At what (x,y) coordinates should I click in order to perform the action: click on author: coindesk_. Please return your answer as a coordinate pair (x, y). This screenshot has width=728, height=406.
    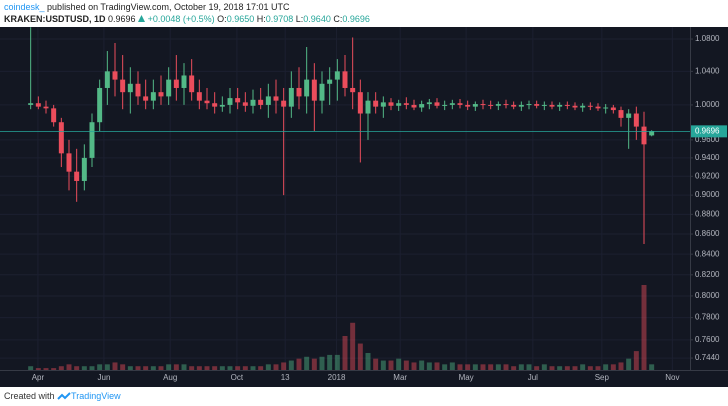
    Looking at the image, I should click on (24, 7).